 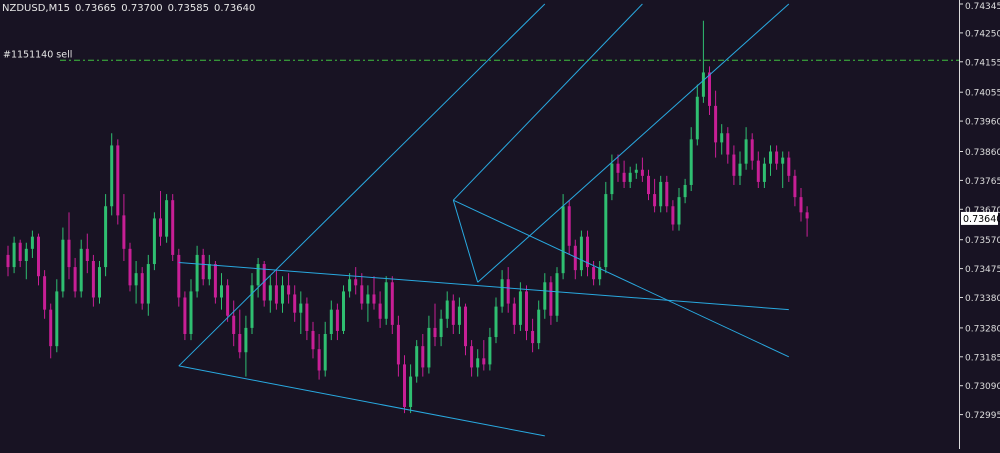 What do you see at coordinates (483, 286) in the screenshot?
I see `trendline-channel-1-mid` at bounding box center [483, 286].